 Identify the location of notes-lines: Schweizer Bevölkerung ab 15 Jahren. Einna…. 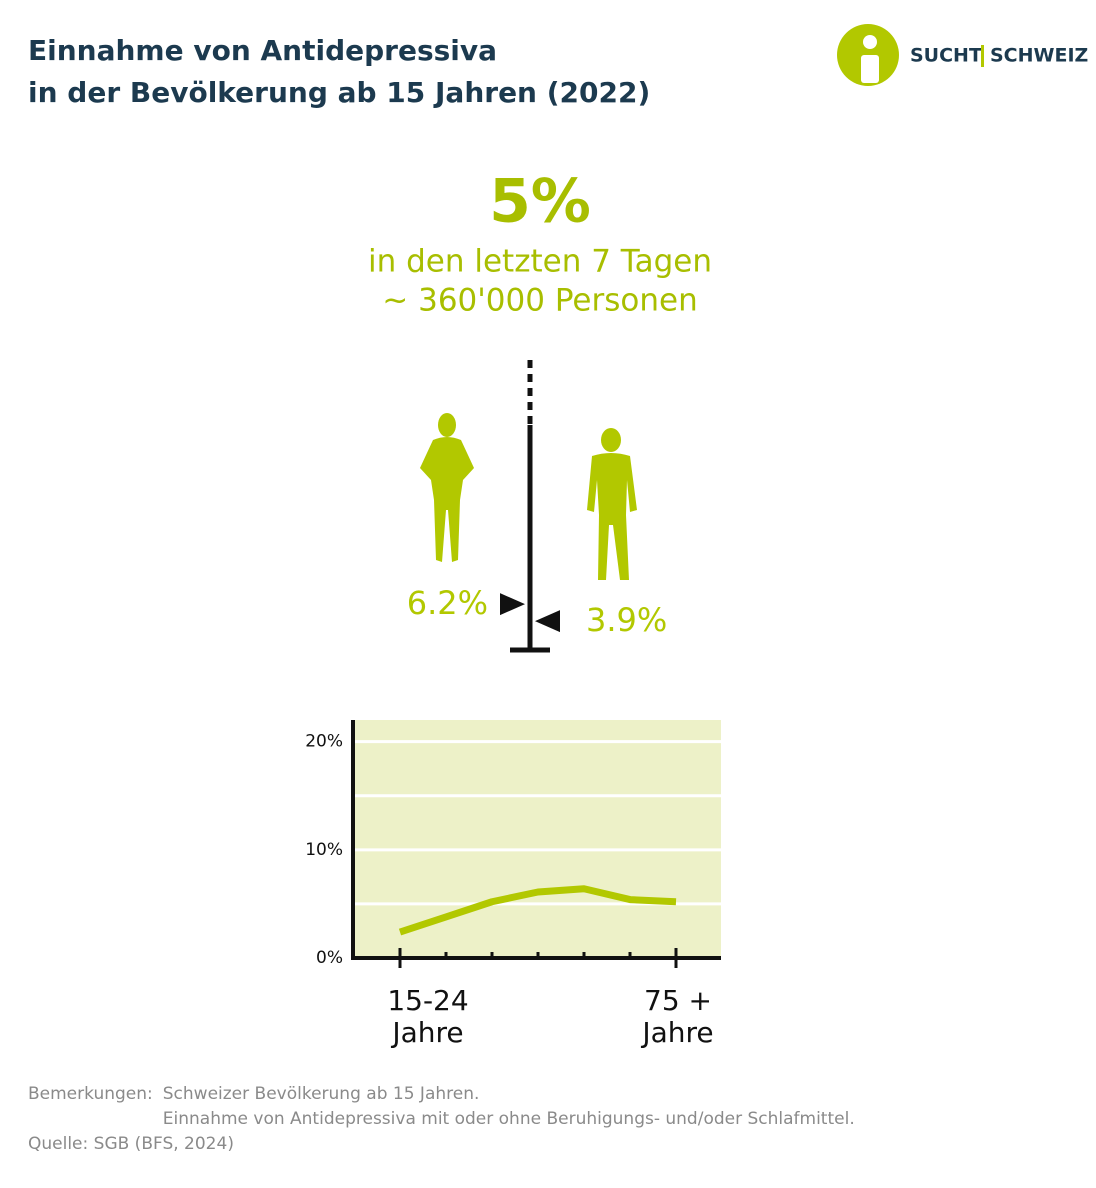
(509, 1107).